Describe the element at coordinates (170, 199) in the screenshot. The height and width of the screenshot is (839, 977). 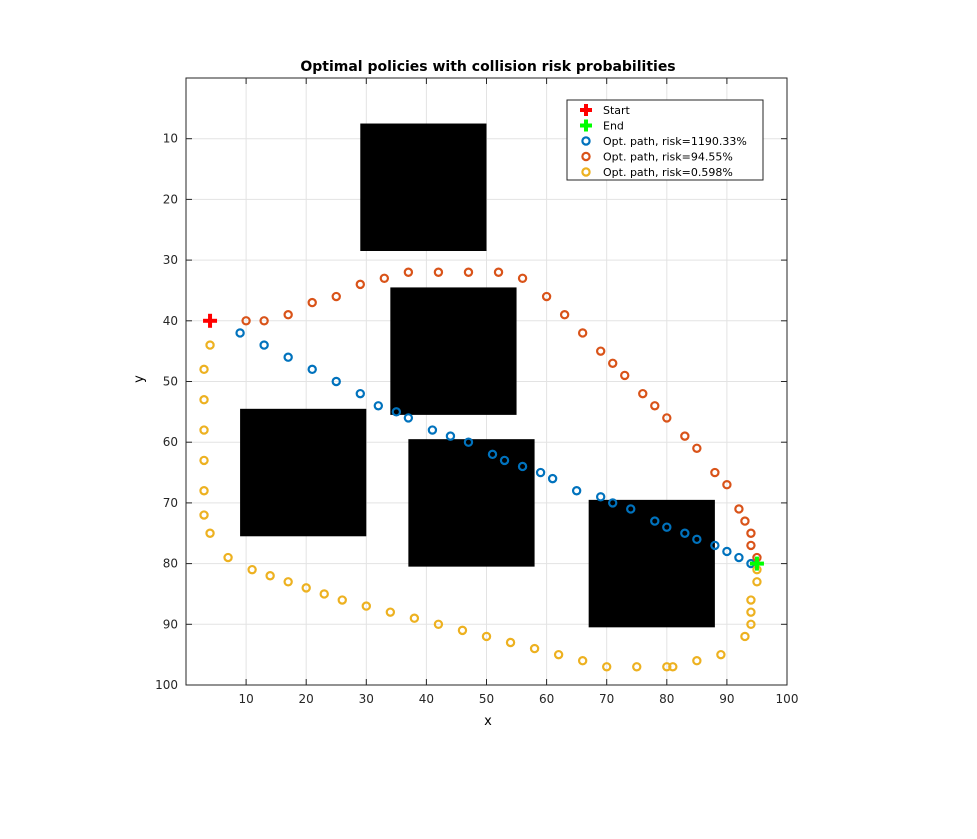
I see `y-tick-label: 20` at that location.